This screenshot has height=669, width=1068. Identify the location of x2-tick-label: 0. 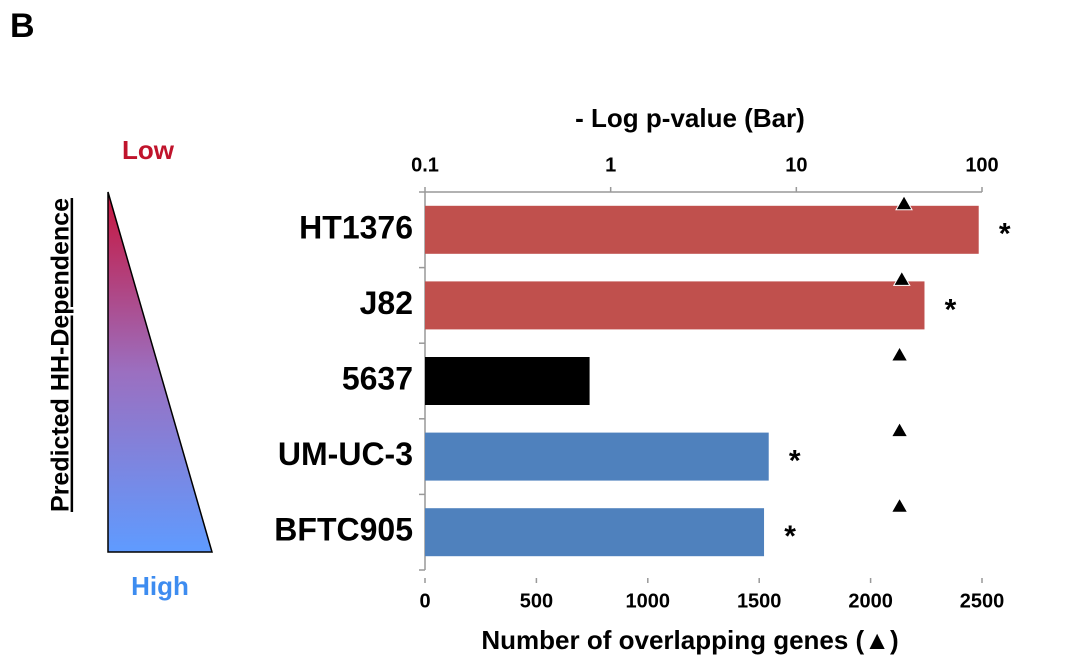
(424, 601).